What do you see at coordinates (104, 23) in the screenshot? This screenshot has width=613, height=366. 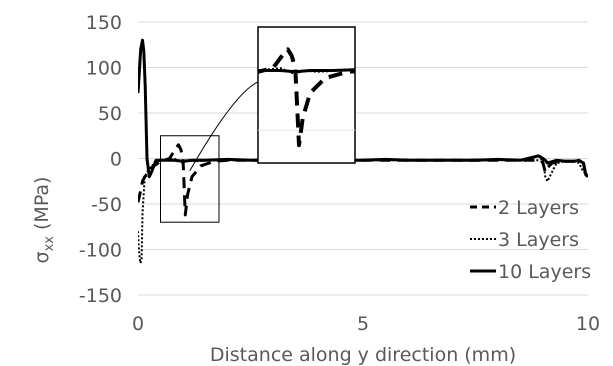 I see `y-tick-label: 150` at bounding box center [104, 23].